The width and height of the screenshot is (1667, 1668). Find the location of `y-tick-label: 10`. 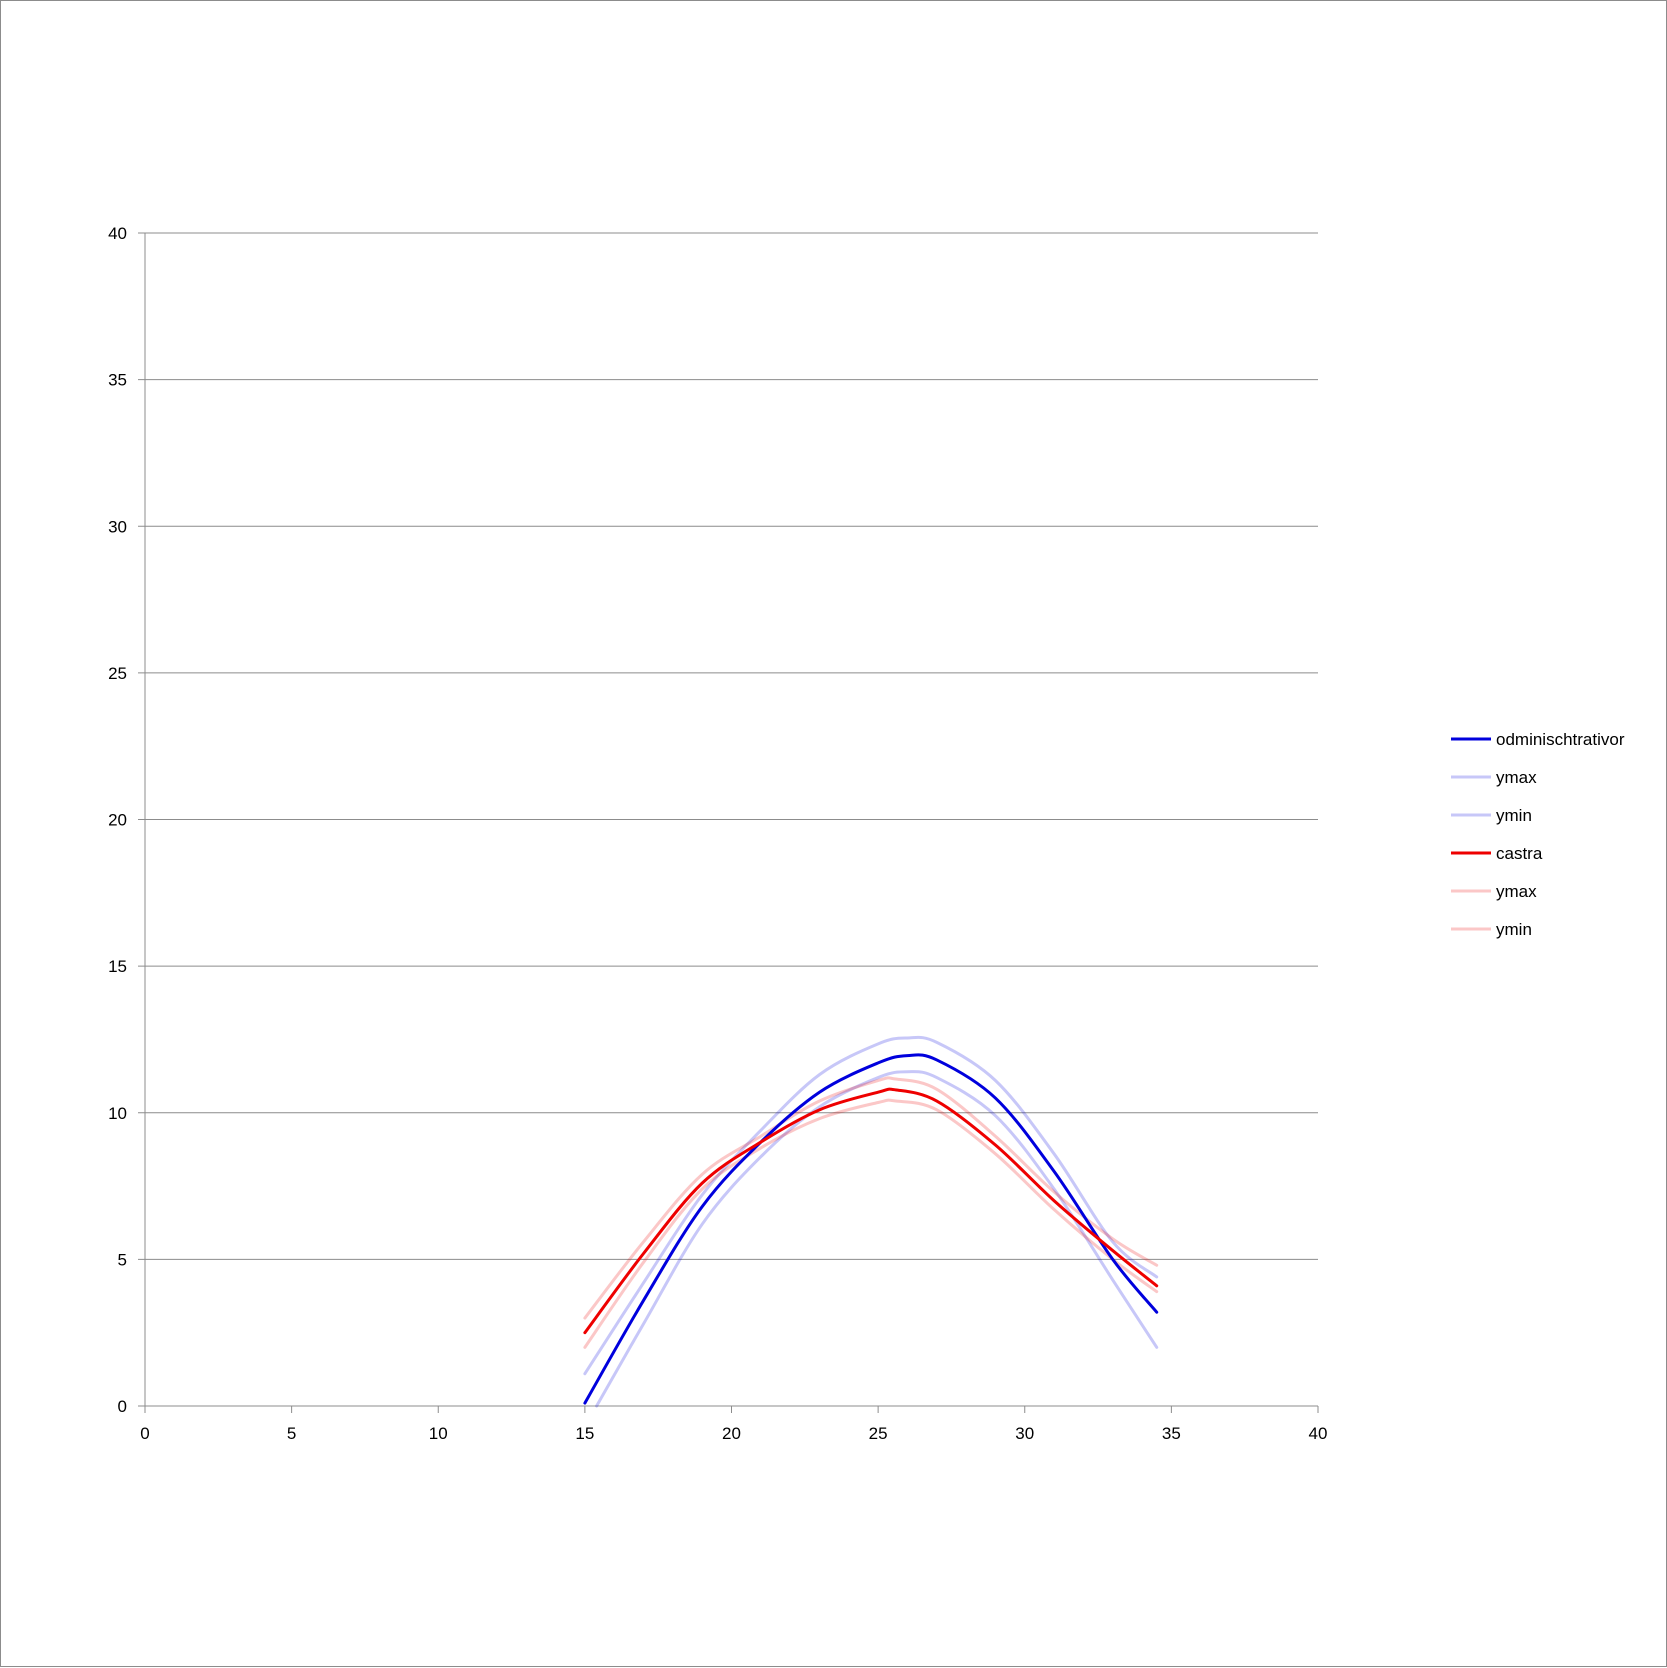

y-tick-label: 10 is located at coordinates (117, 1113).